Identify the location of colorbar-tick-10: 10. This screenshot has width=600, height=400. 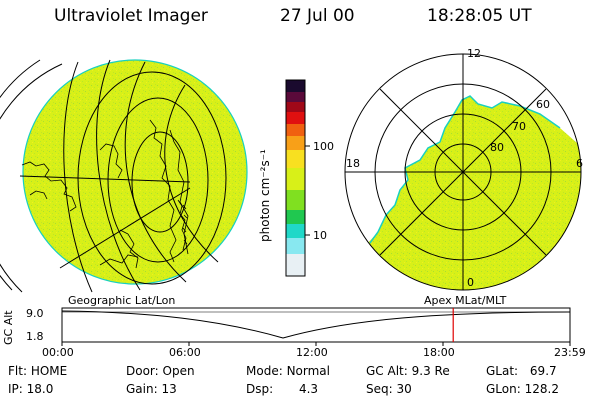
(320, 235).